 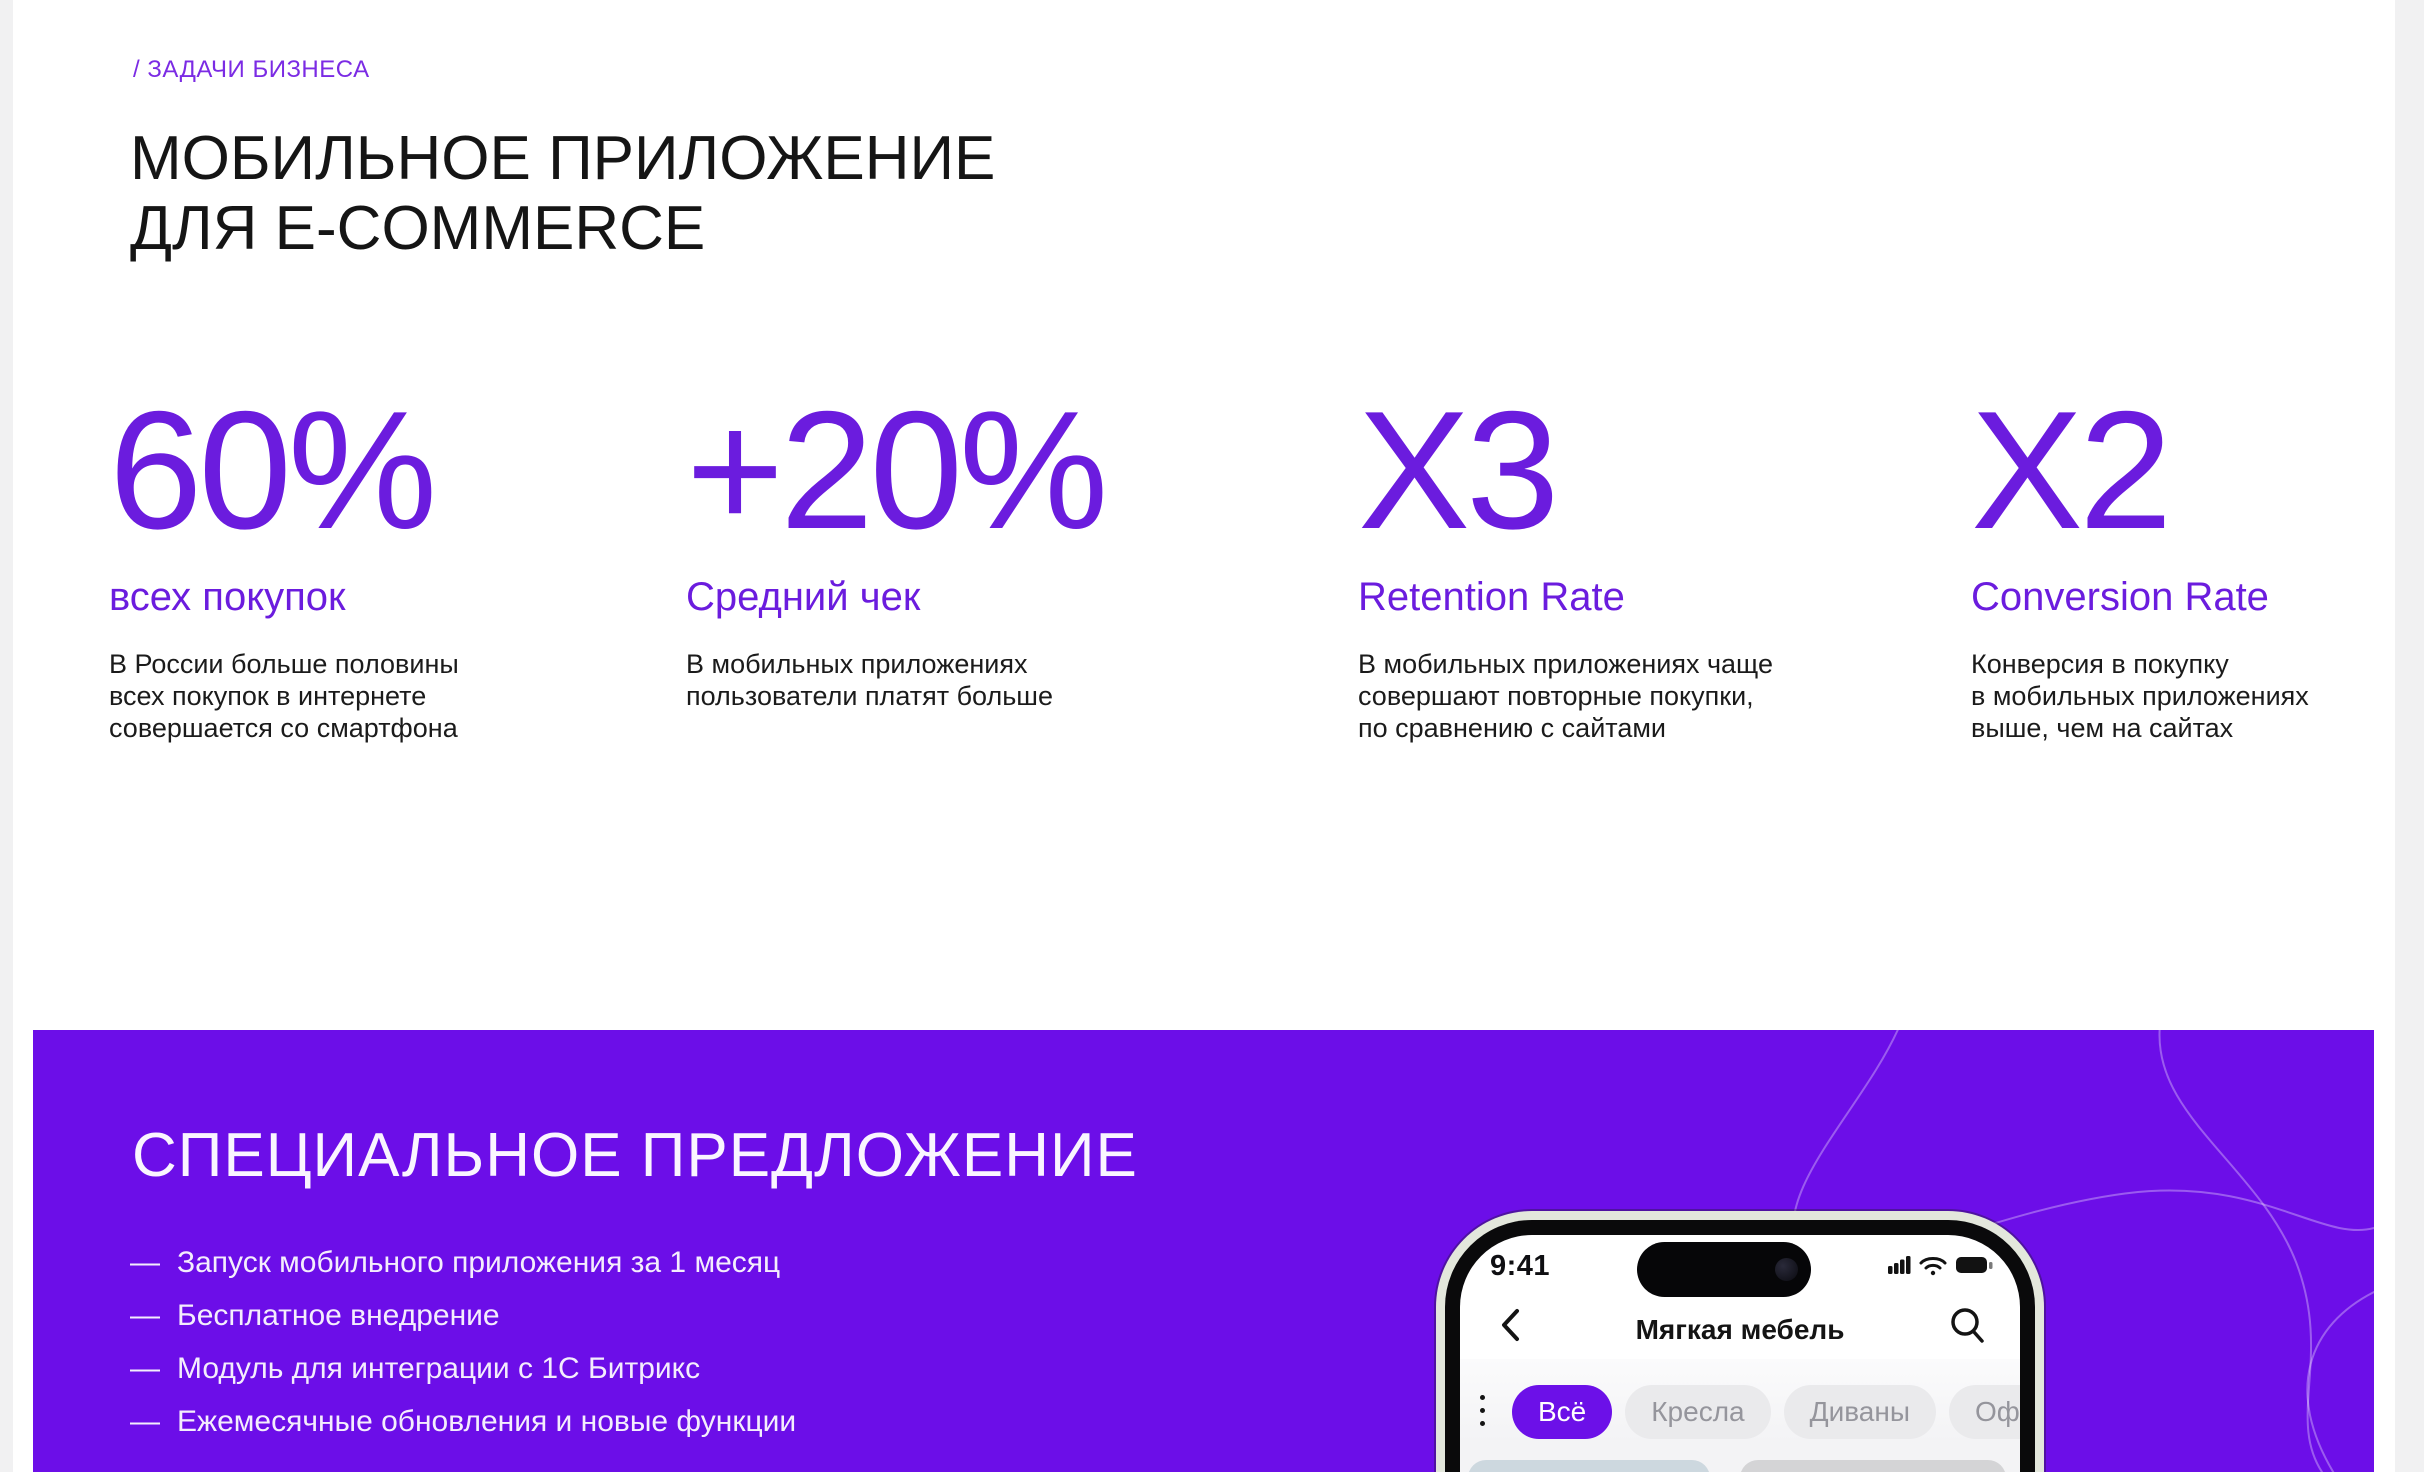 What do you see at coordinates (897, 470) in the screenshot?
I see `stat-value: +20%` at bounding box center [897, 470].